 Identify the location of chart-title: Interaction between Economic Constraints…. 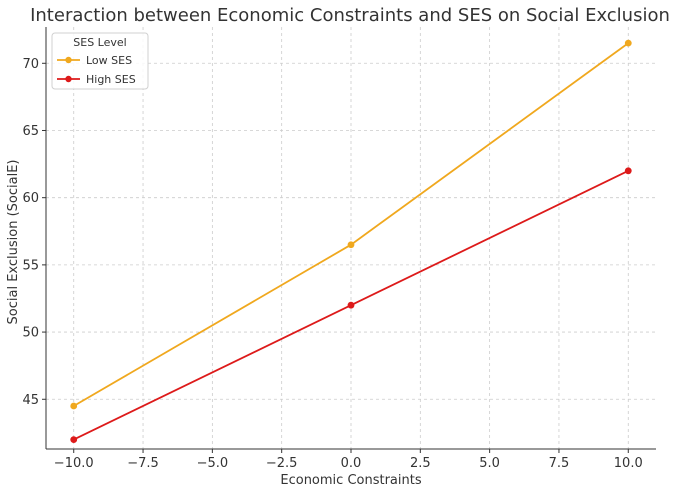
(350, 15).